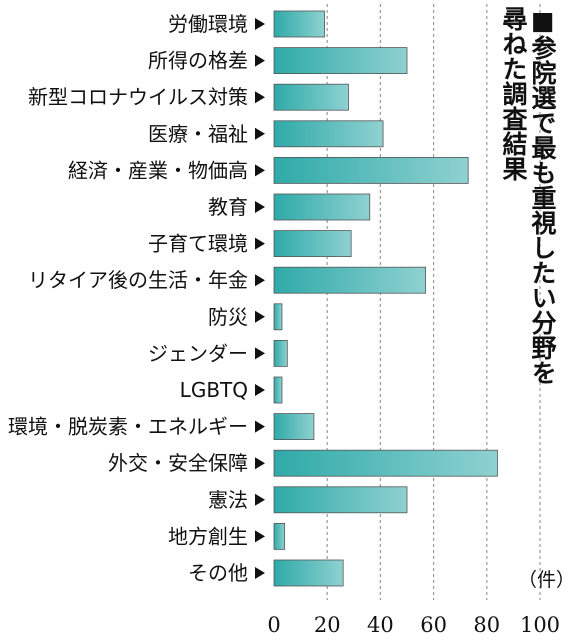 This screenshot has width=568, height=640. What do you see at coordinates (273, 625) in the screenshot?
I see `x-tick-0: 0` at bounding box center [273, 625].